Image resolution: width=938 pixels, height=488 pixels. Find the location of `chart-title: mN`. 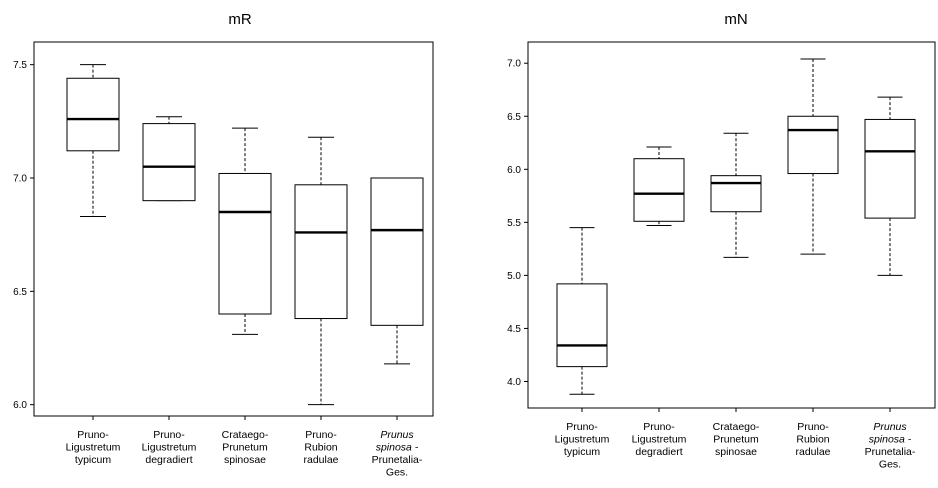

chart-title: mN is located at coordinates (735, 19).